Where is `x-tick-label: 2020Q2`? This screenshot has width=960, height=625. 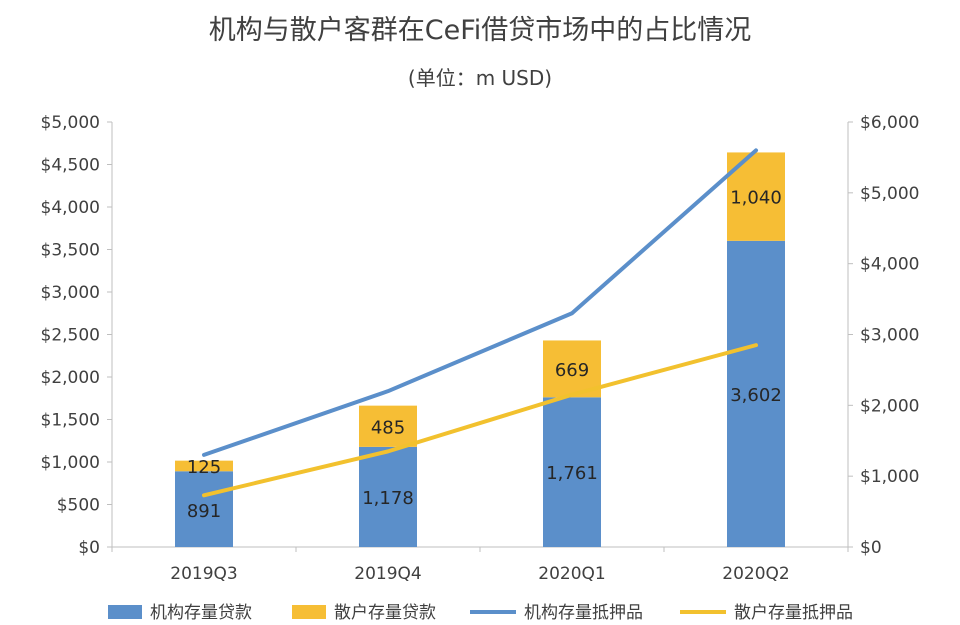
x-tick-label: 2020Q2 is located at coordinates (755, 574).